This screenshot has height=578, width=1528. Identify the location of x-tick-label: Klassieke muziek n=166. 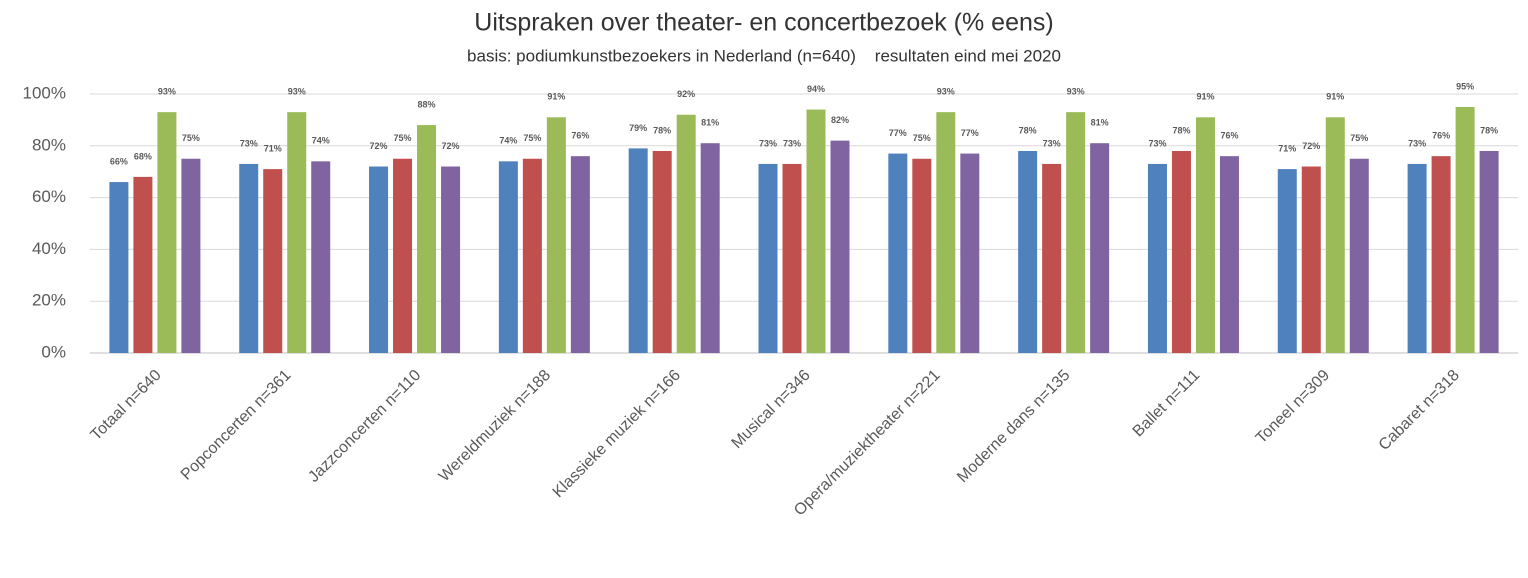
(617, 434).